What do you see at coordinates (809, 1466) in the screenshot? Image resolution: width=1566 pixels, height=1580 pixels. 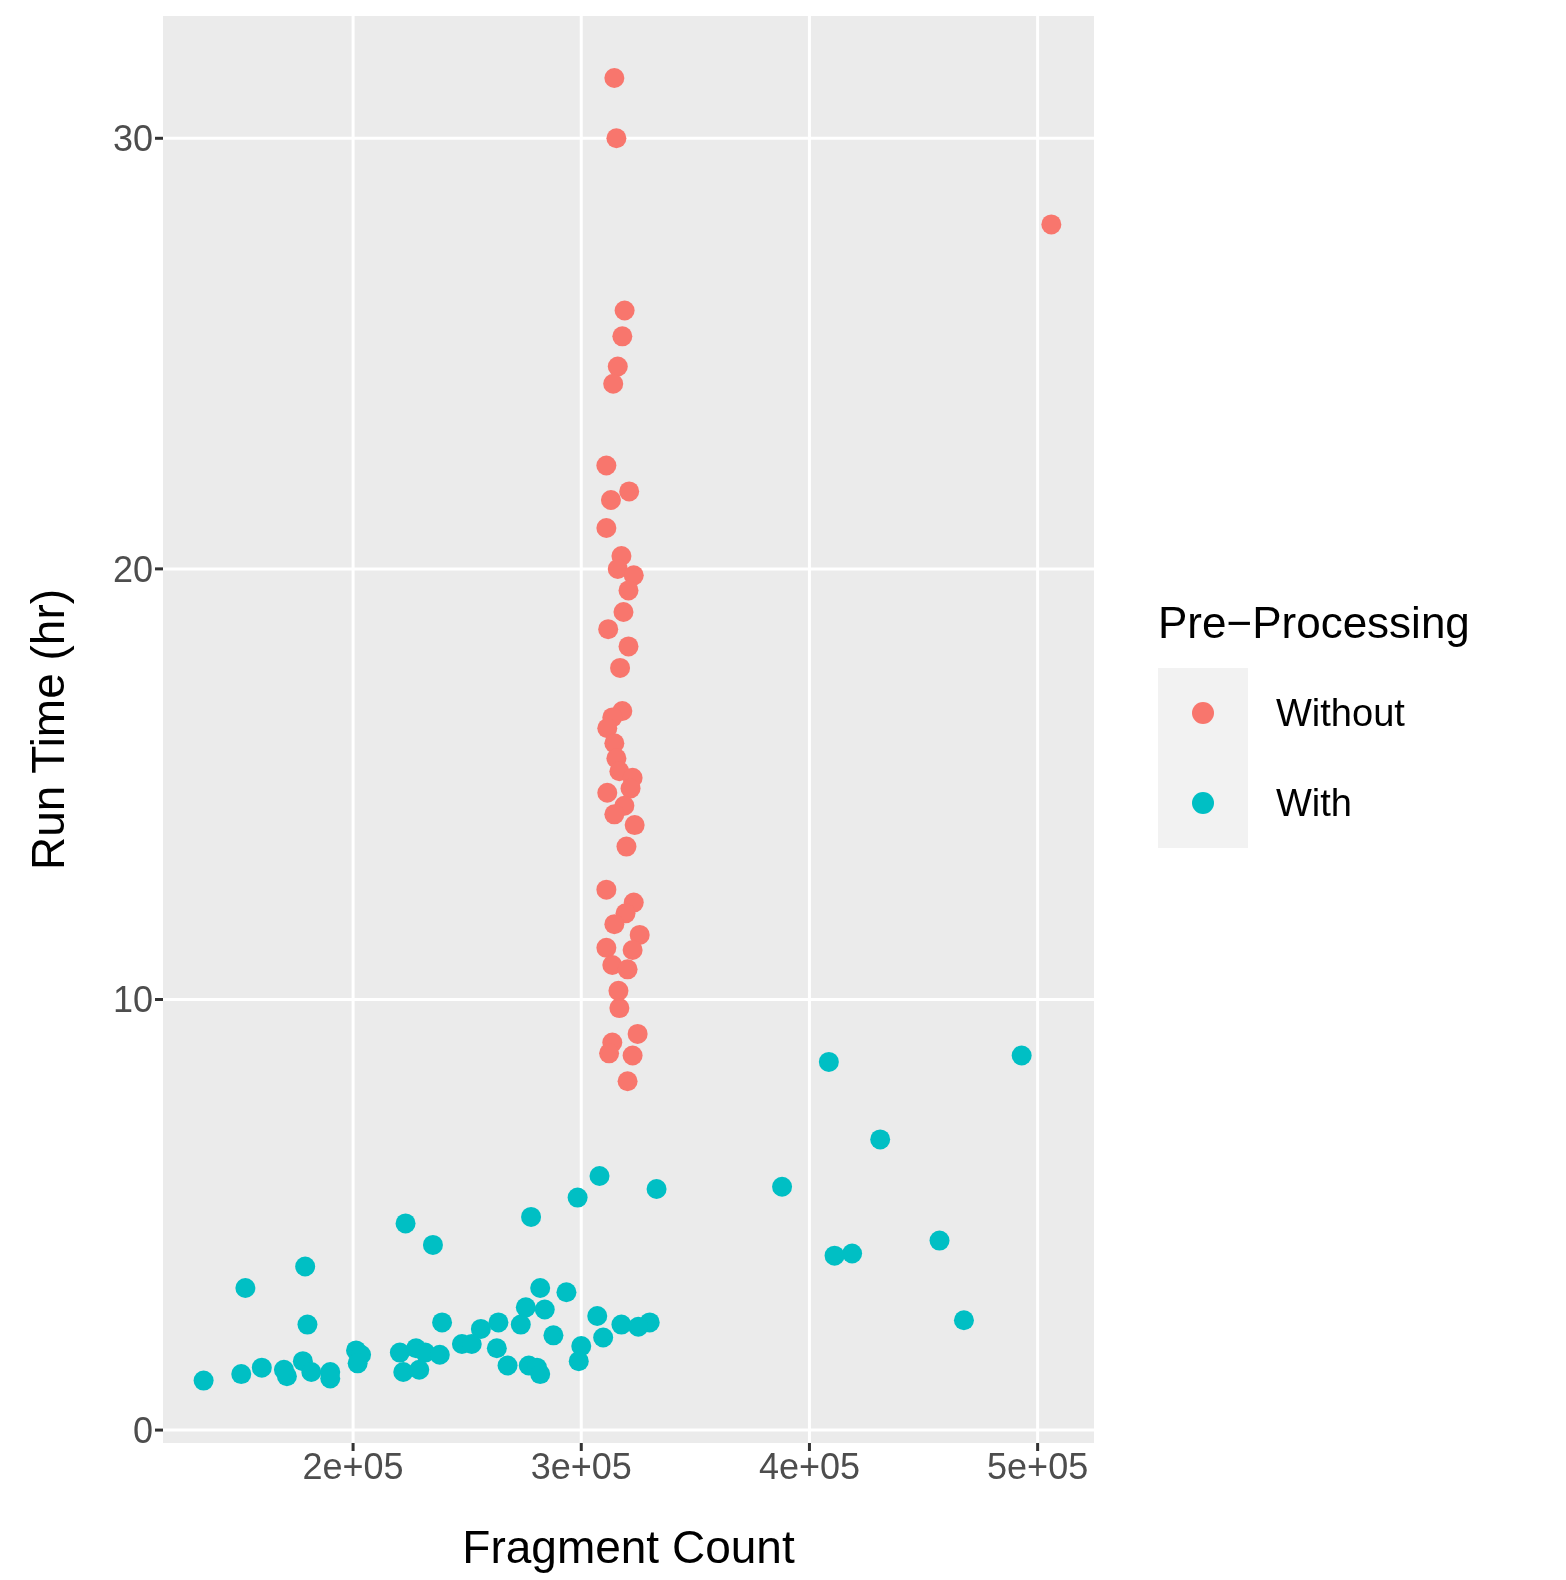 I see `x-tick-label: 4e+05` at bounding box center [809, 1466].